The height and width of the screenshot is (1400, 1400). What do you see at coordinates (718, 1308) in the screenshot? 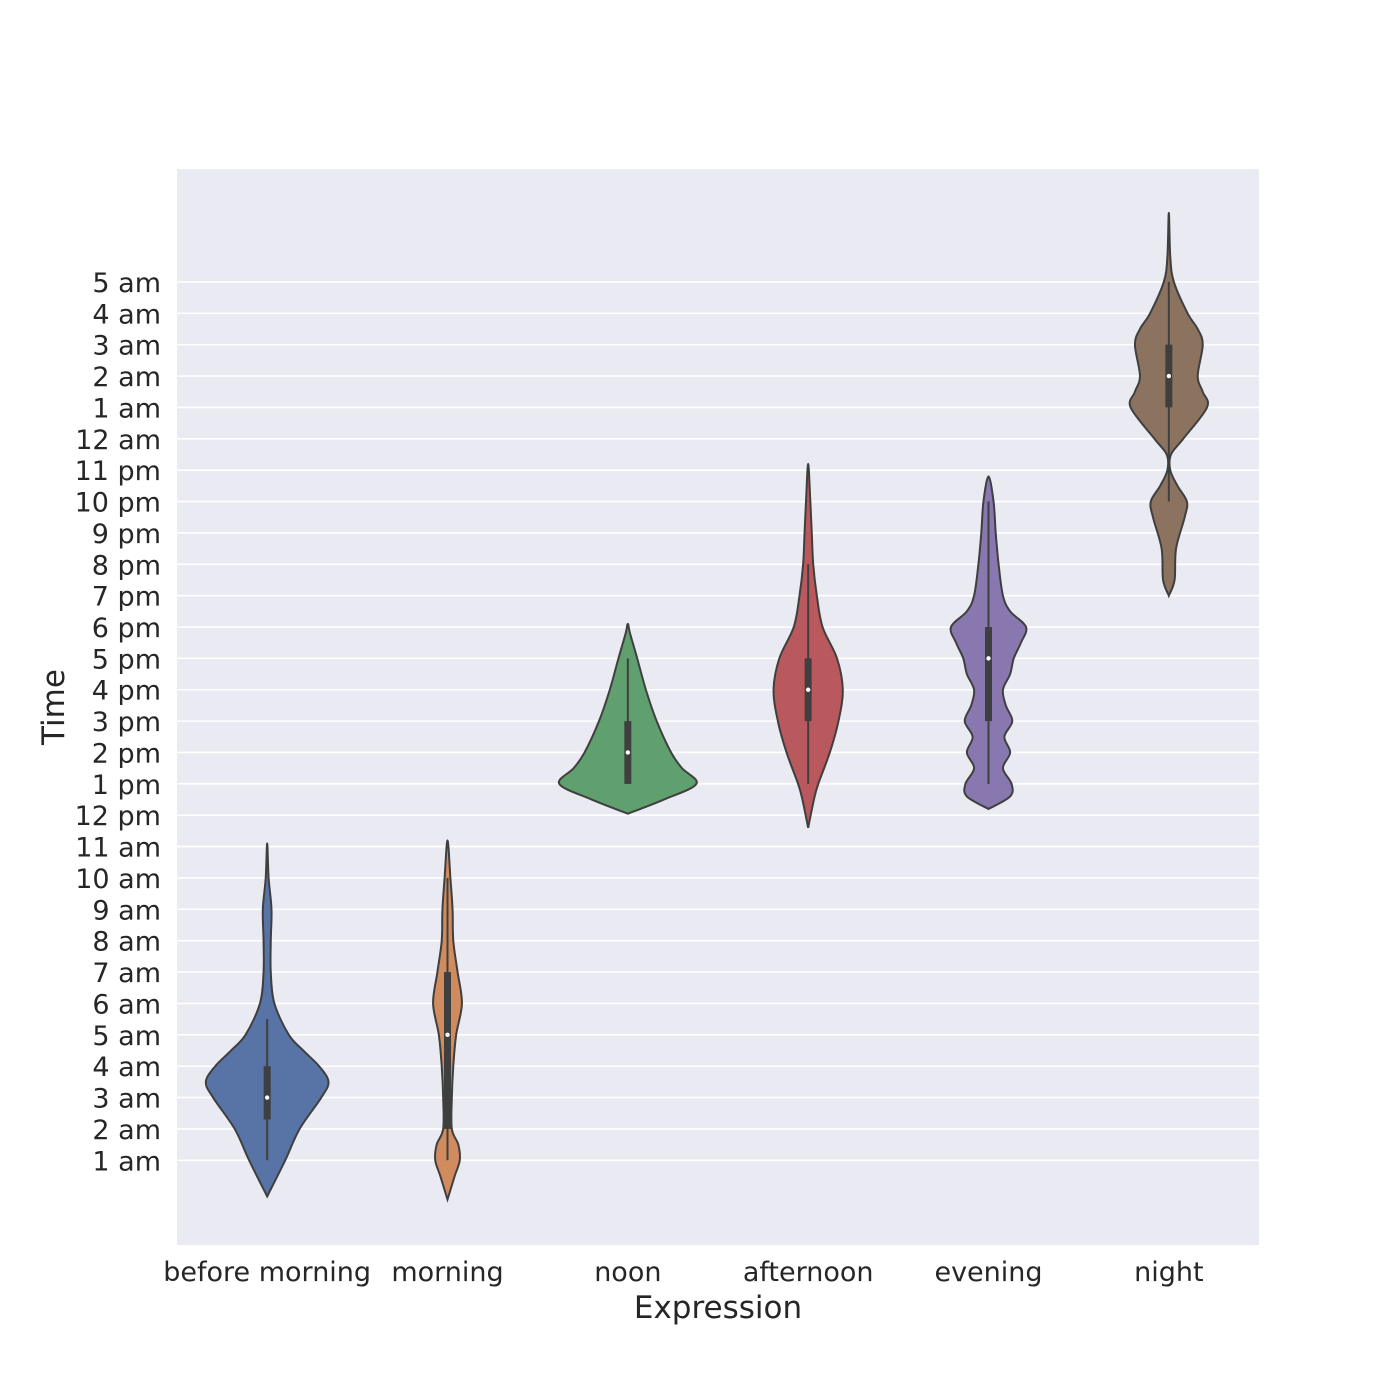
I see `x-axis-title: Expression` at bounding box center [718, 1308].